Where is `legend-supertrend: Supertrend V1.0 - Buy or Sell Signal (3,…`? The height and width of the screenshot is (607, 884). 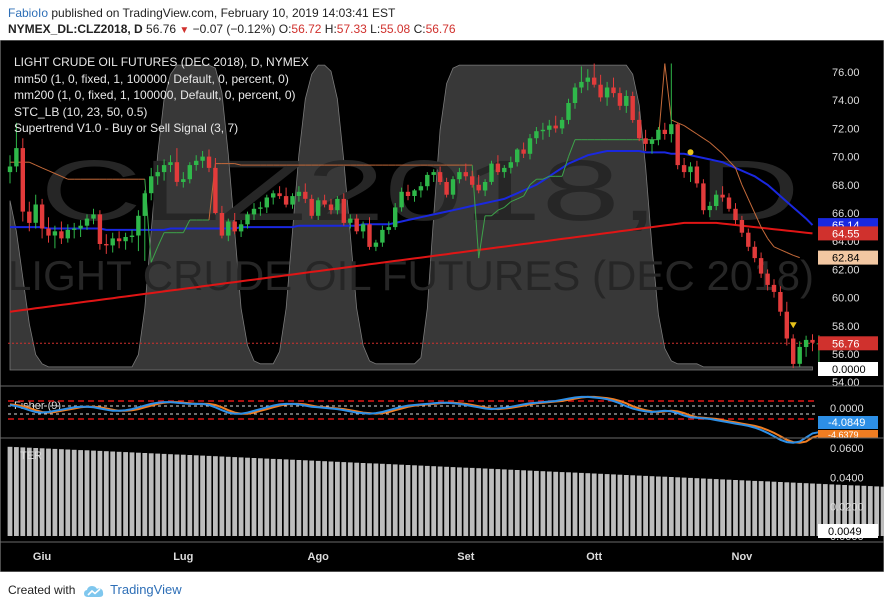 legend-supertrend: Supertrend V1.0 - Buy or Sell Signal (3,… is located at coordinates (126, 128).